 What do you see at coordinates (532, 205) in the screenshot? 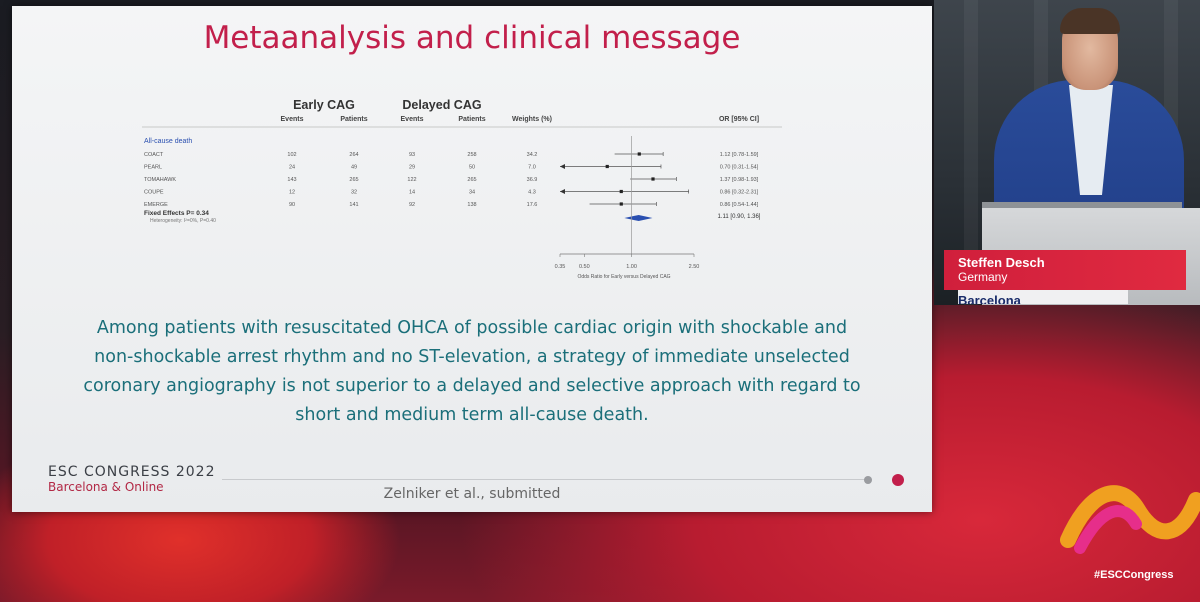
I see `cell-weight: 17.6` at bounding box center [532, 205].